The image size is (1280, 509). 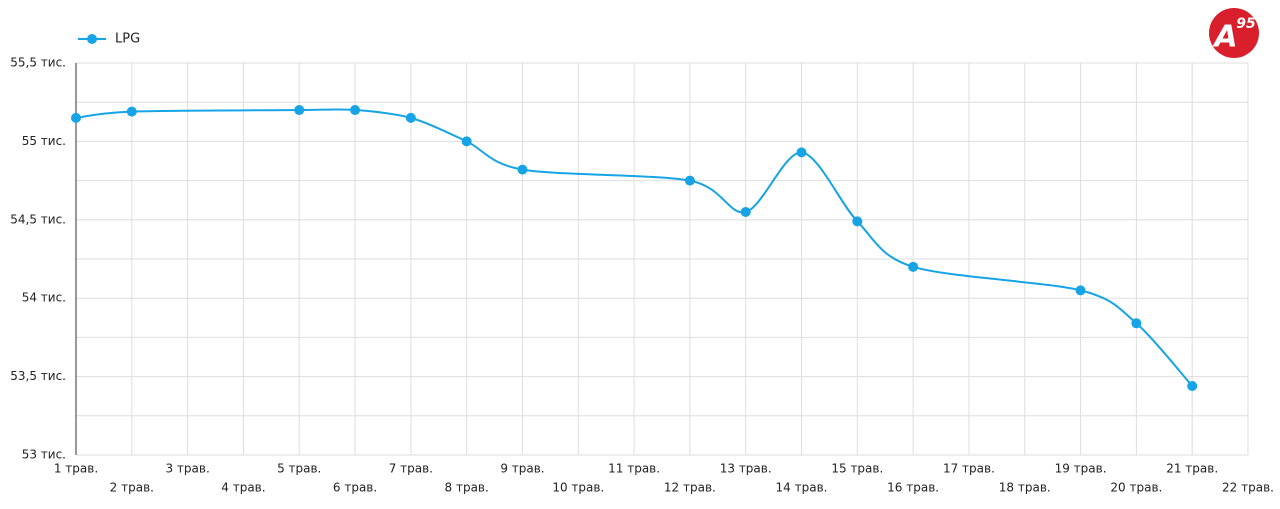 I want to click on y-tick-label: 55,5 тис., so click(x=38, y=63).